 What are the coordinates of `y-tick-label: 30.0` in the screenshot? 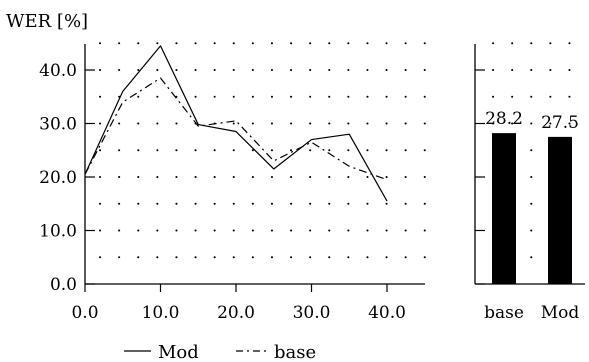 It's located at (58, 125).